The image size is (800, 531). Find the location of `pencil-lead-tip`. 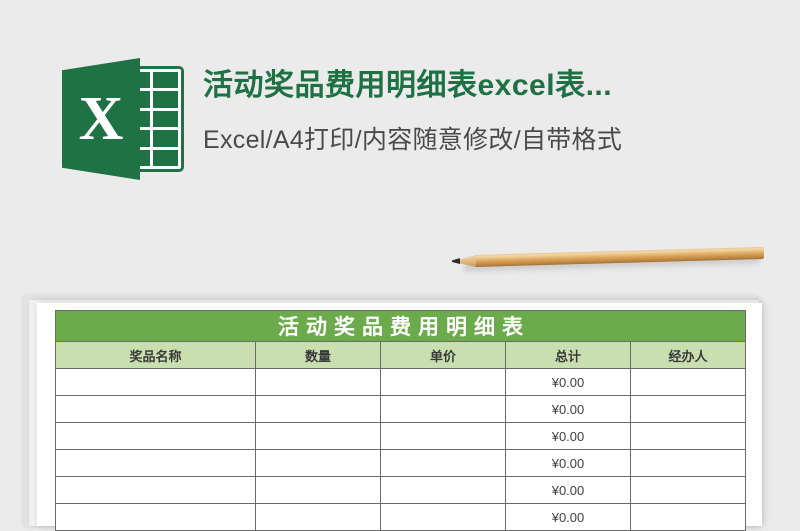

pencil-lead-tip is located at coordinates (456, 261).